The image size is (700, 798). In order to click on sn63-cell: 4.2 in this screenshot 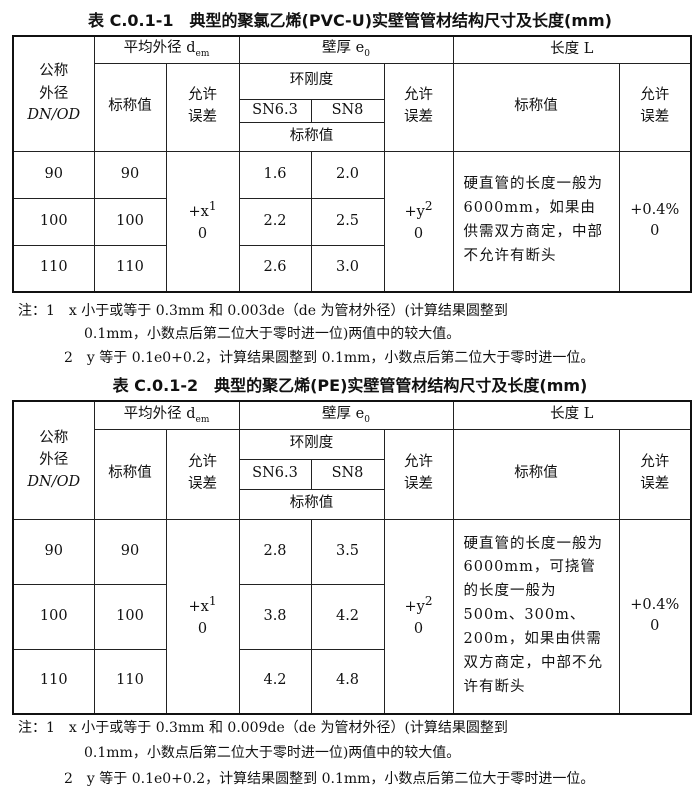, I will do `click(275, 681)`.